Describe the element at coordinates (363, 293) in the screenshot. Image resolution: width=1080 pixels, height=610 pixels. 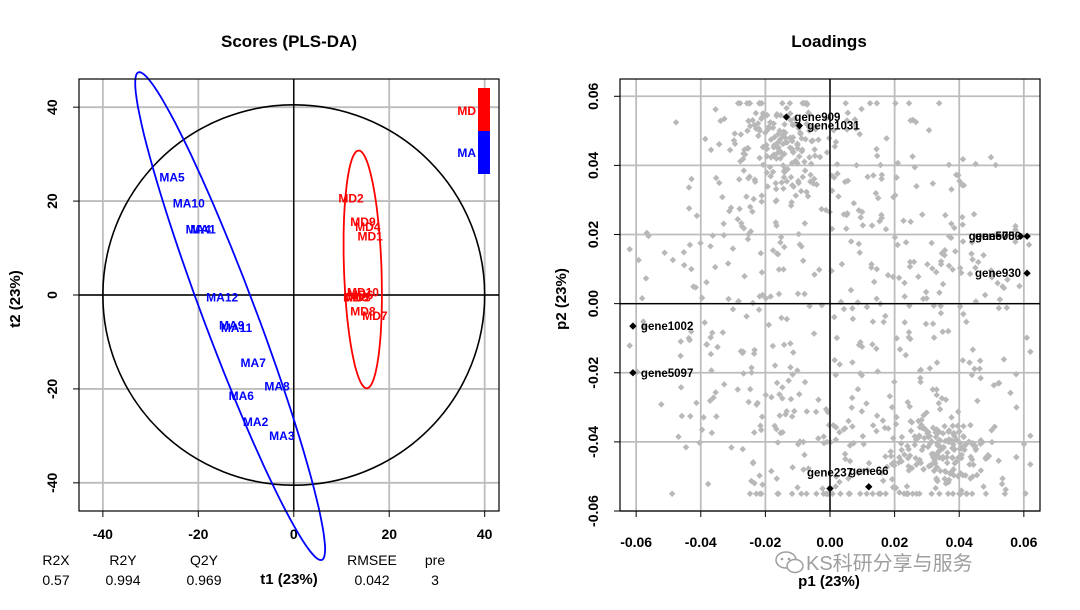
I see `score-point-label: MD10` at that location.